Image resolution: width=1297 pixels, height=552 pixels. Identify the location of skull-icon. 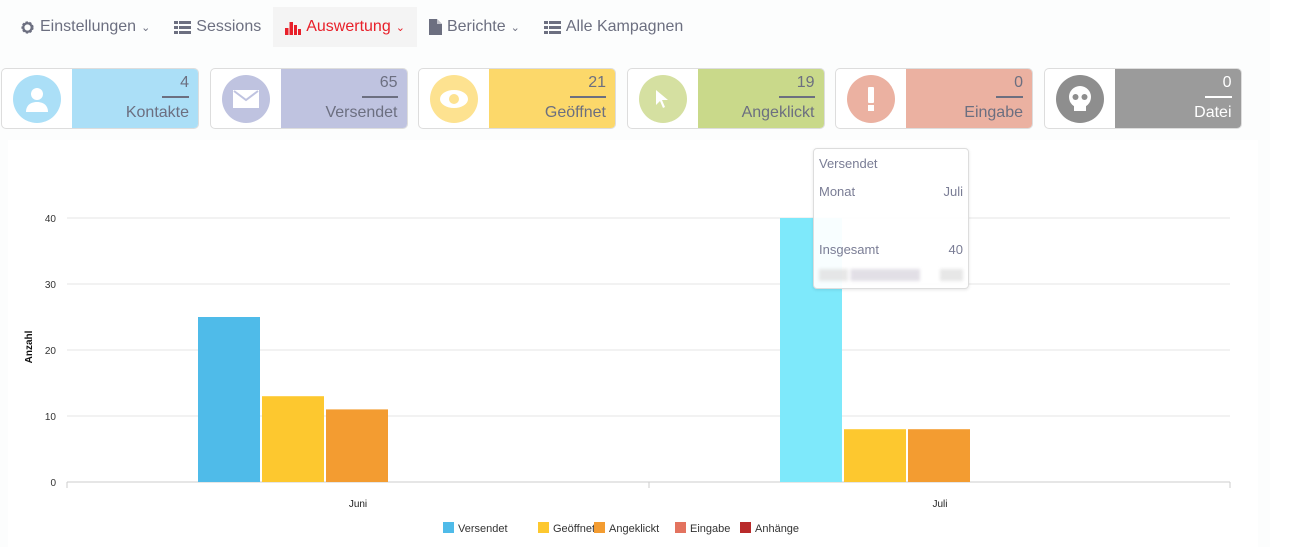
(1079, 98).